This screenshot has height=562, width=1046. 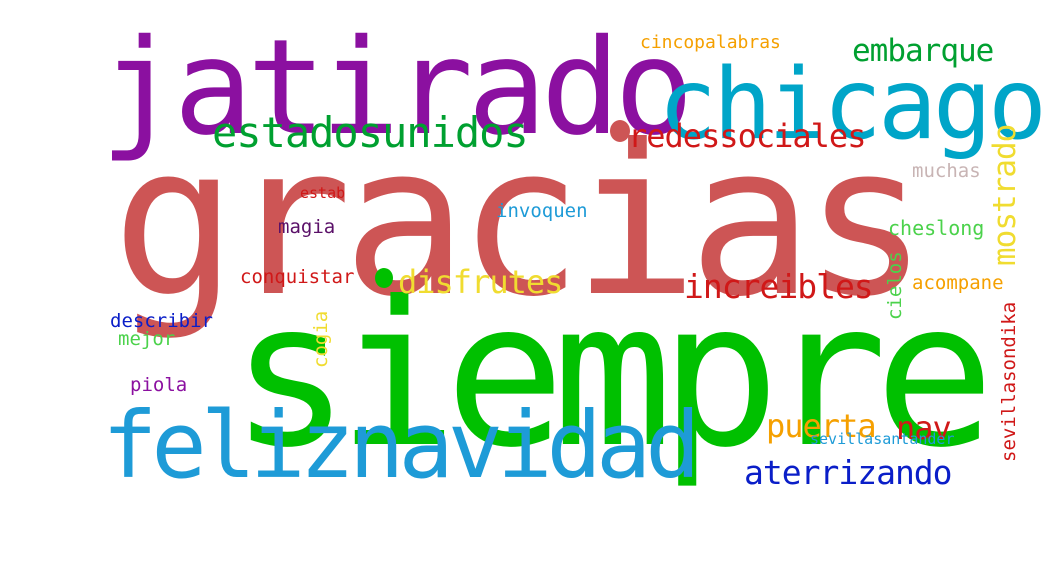 I want to click on word-nav: nav, so click(x=924, y=428).